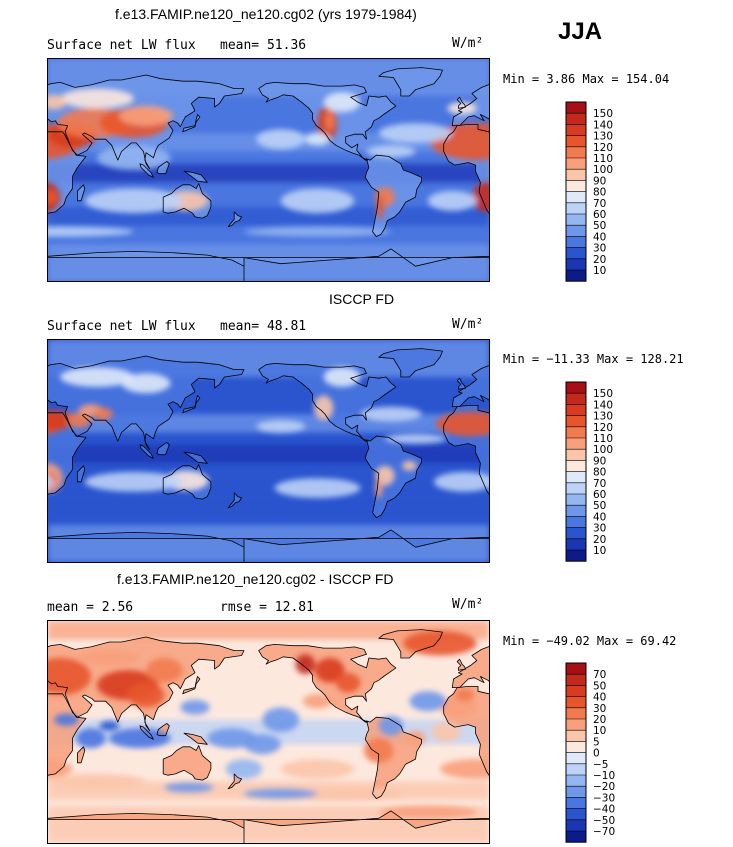 The height and width of the screenshot is (847, 733). What do you see at coordinates (263, 45) in the screenshot?
I see `panel-1-mean: mean= 51.36` at bounding box center [263, 45].